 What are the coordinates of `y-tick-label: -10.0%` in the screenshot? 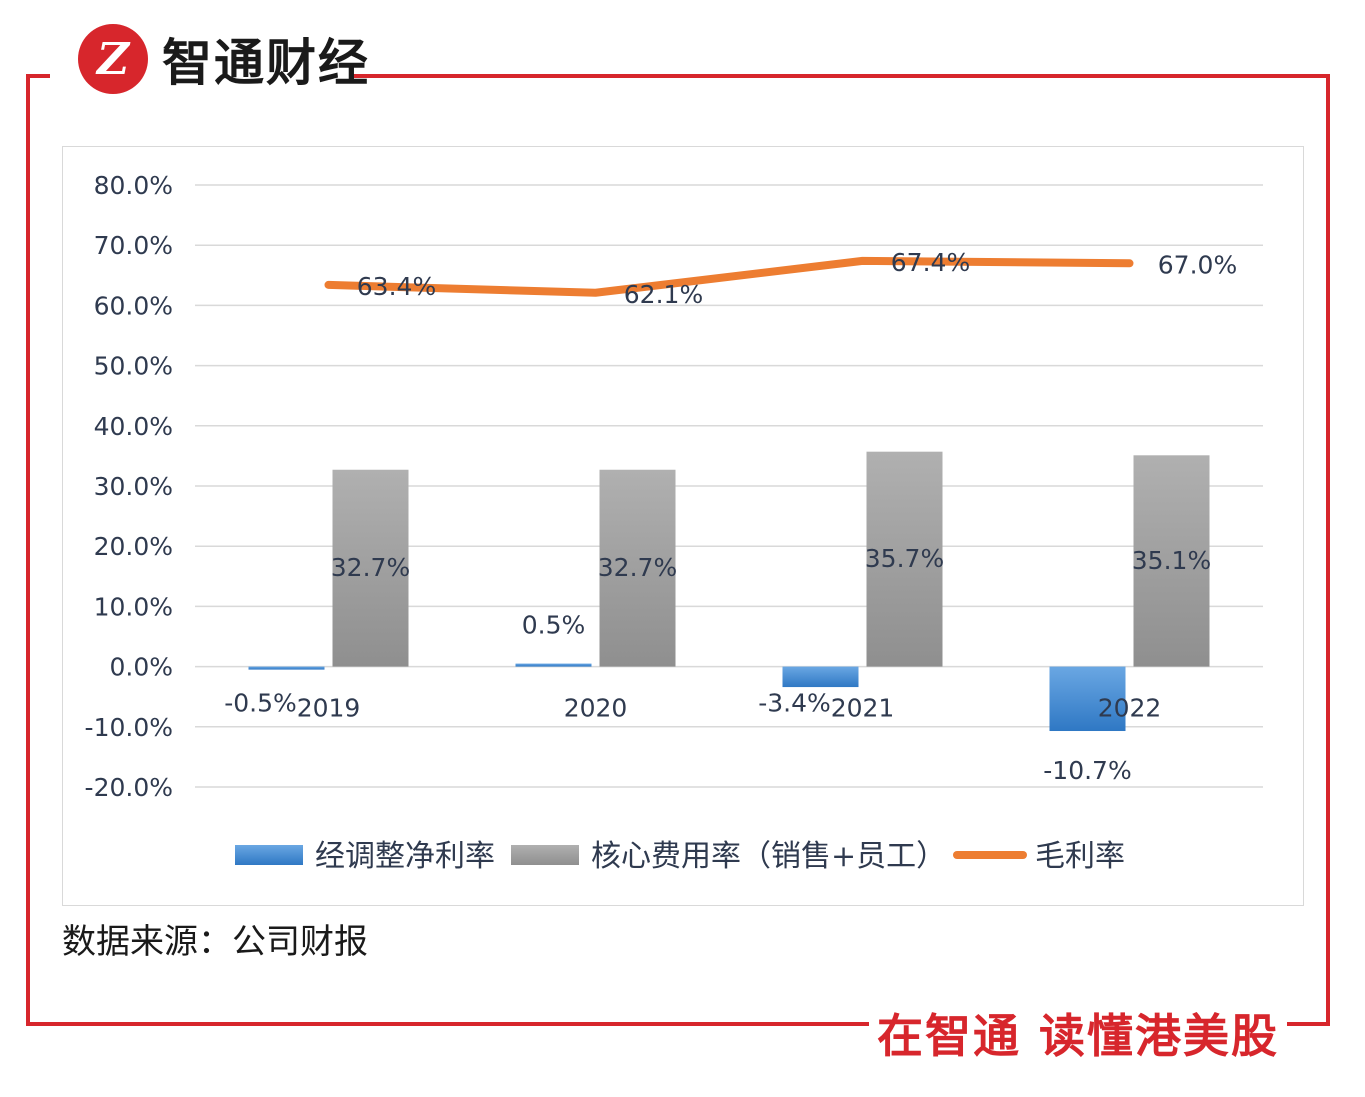 It's located at (129, 727).